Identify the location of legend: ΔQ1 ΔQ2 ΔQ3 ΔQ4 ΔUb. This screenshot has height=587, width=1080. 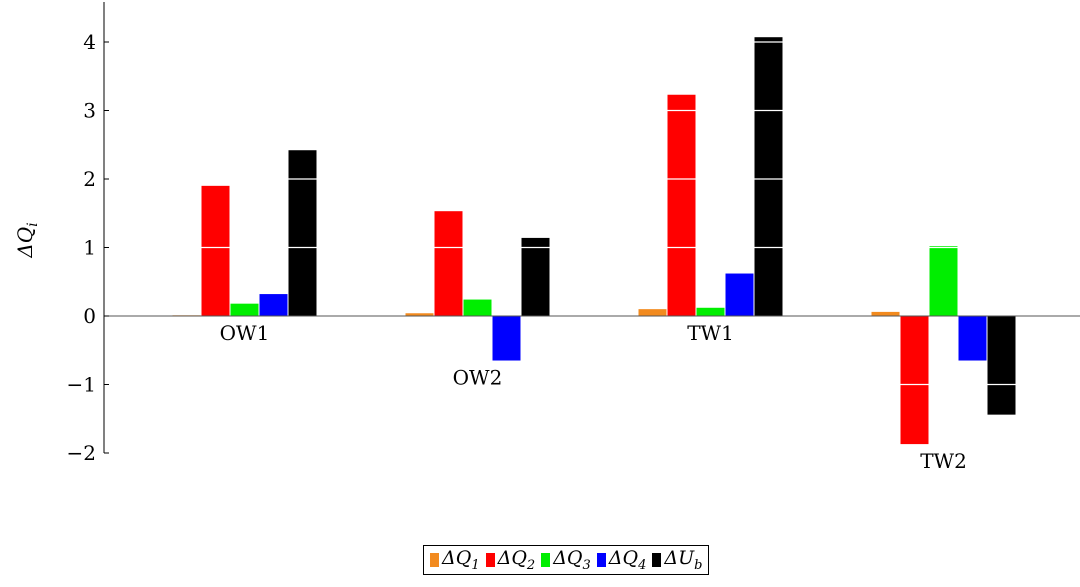
(566, 560).